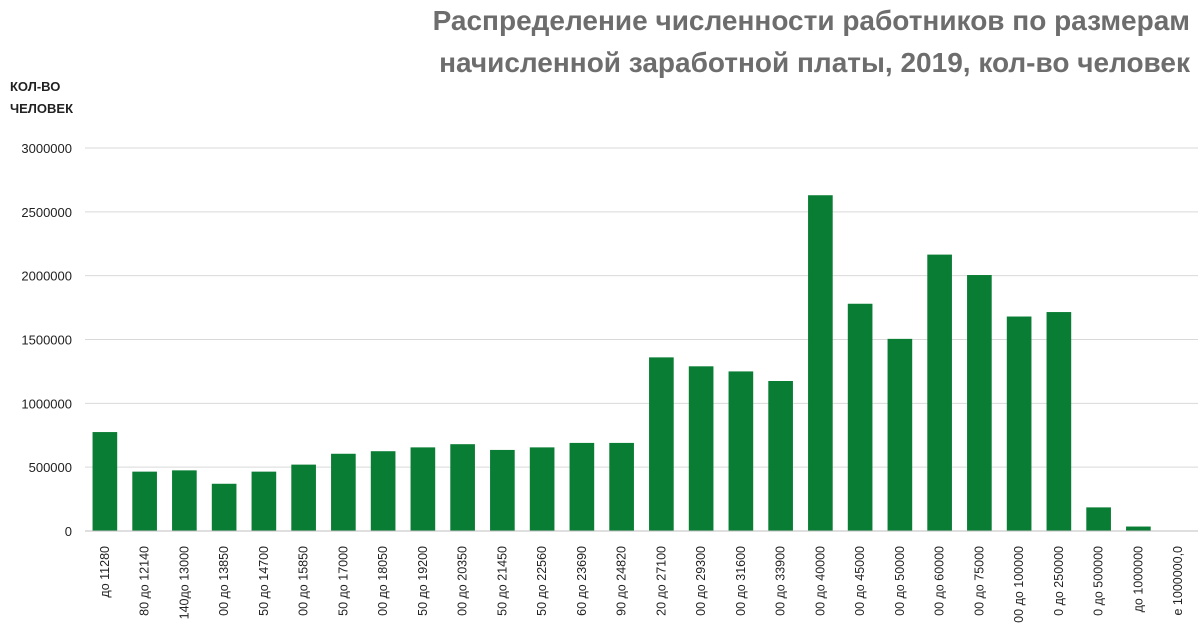 This screenshot has width=1200, height=628. I want to click on x-tick-label: е 1000000,0, so click(1178, 581).